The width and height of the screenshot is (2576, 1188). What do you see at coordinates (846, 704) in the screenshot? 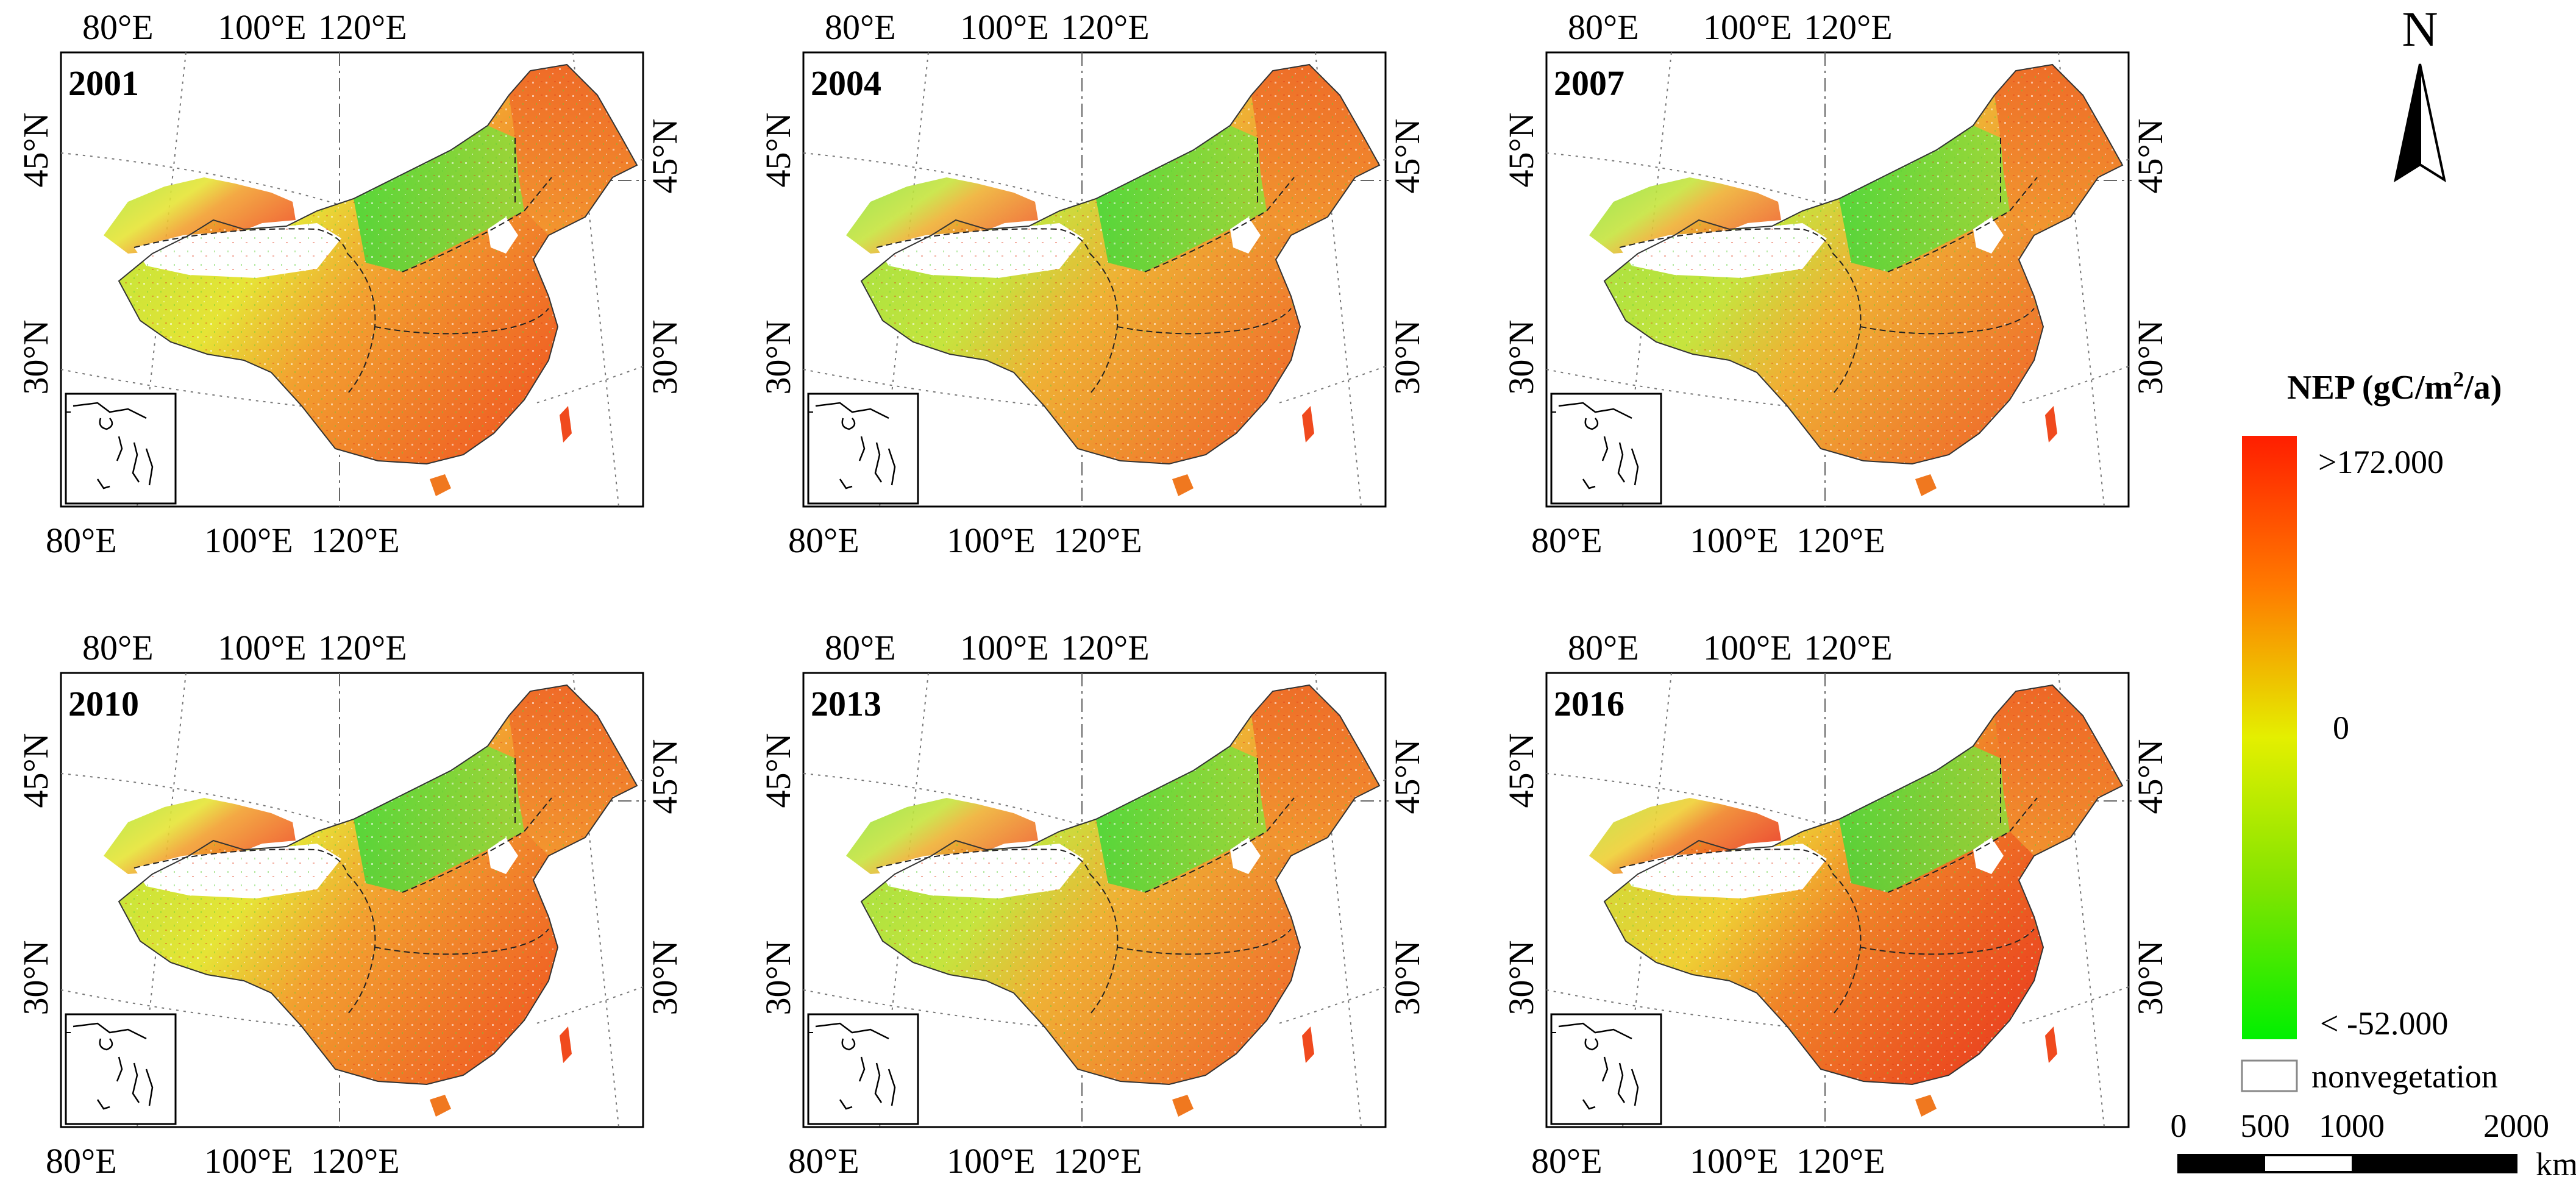
I see `year-label: 2013` at bounding box center [846, 704].